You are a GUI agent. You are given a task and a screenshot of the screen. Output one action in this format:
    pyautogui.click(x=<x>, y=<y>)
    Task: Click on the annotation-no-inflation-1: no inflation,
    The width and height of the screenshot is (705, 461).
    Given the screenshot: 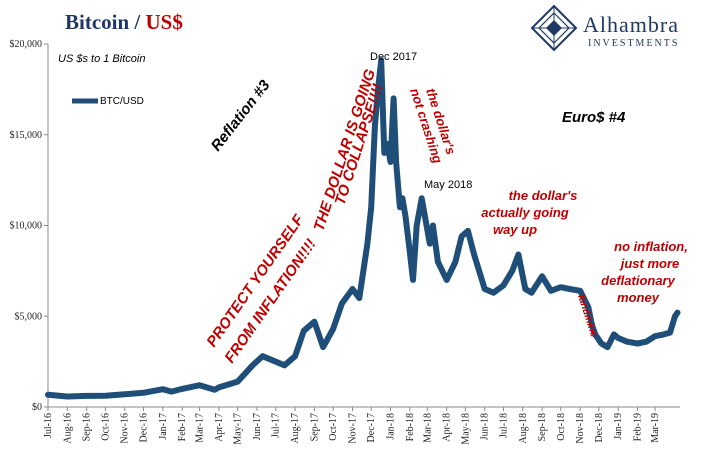 What is the action you would take?
    pyautogui.click(x=651, y=246)
    